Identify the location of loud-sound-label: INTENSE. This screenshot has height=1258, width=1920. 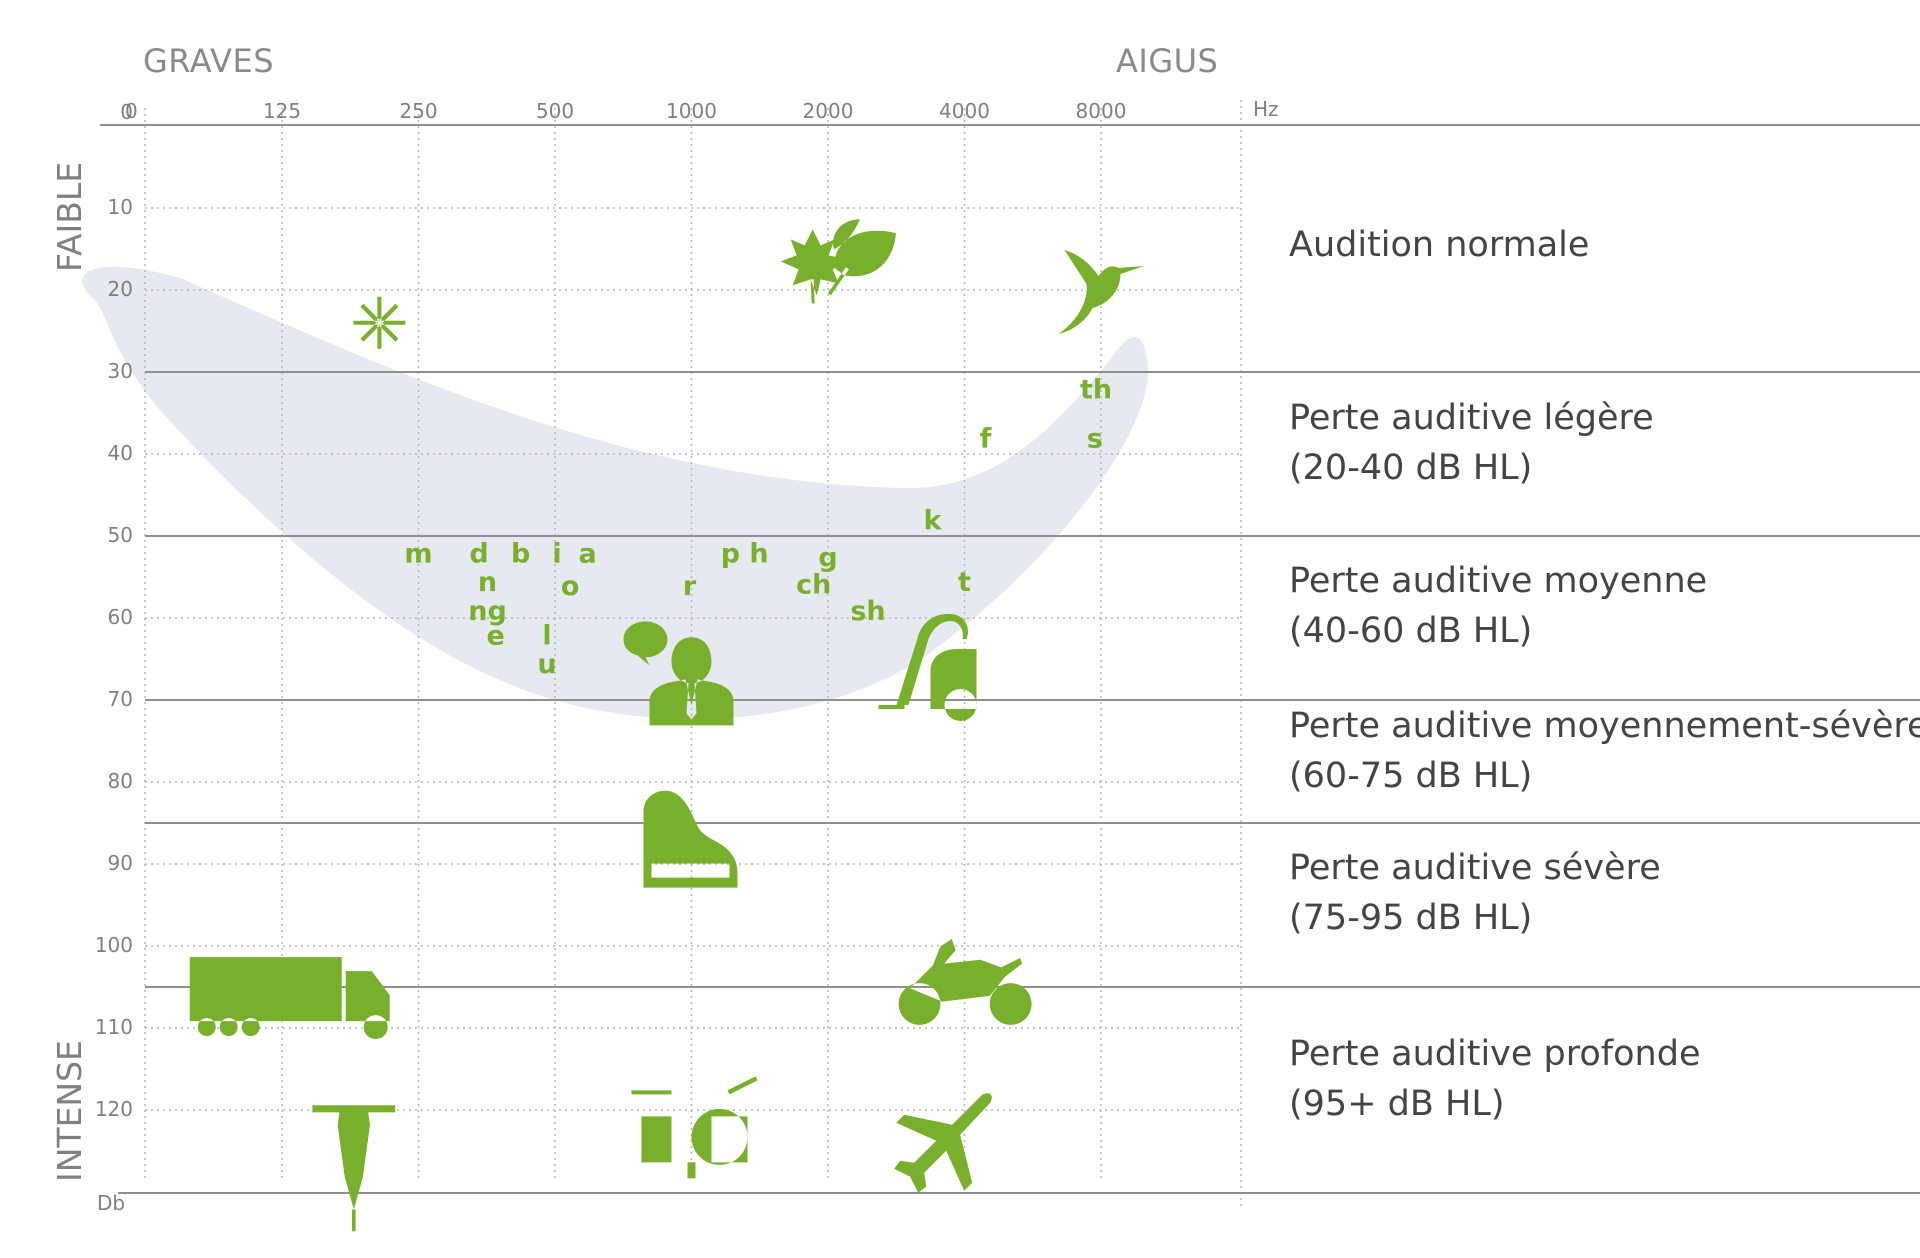
(69, 1111).